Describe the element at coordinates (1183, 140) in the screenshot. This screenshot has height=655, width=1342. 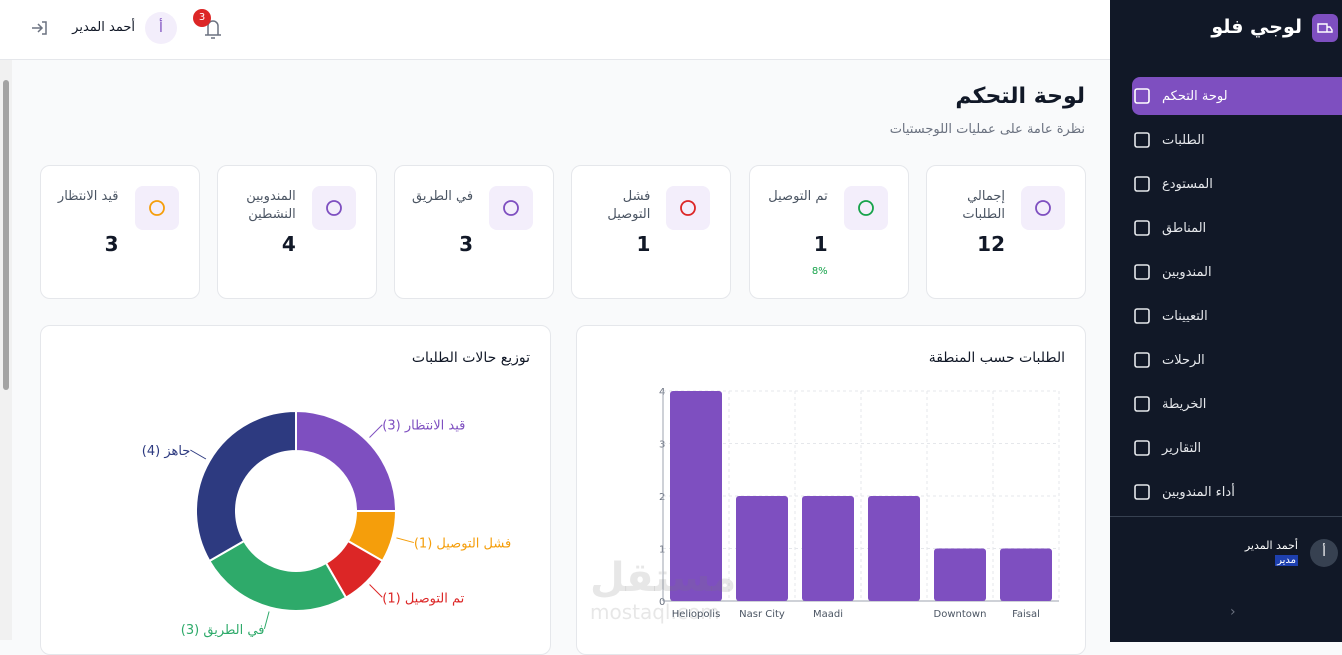
I see `nav-label: الطلبات` at that location.